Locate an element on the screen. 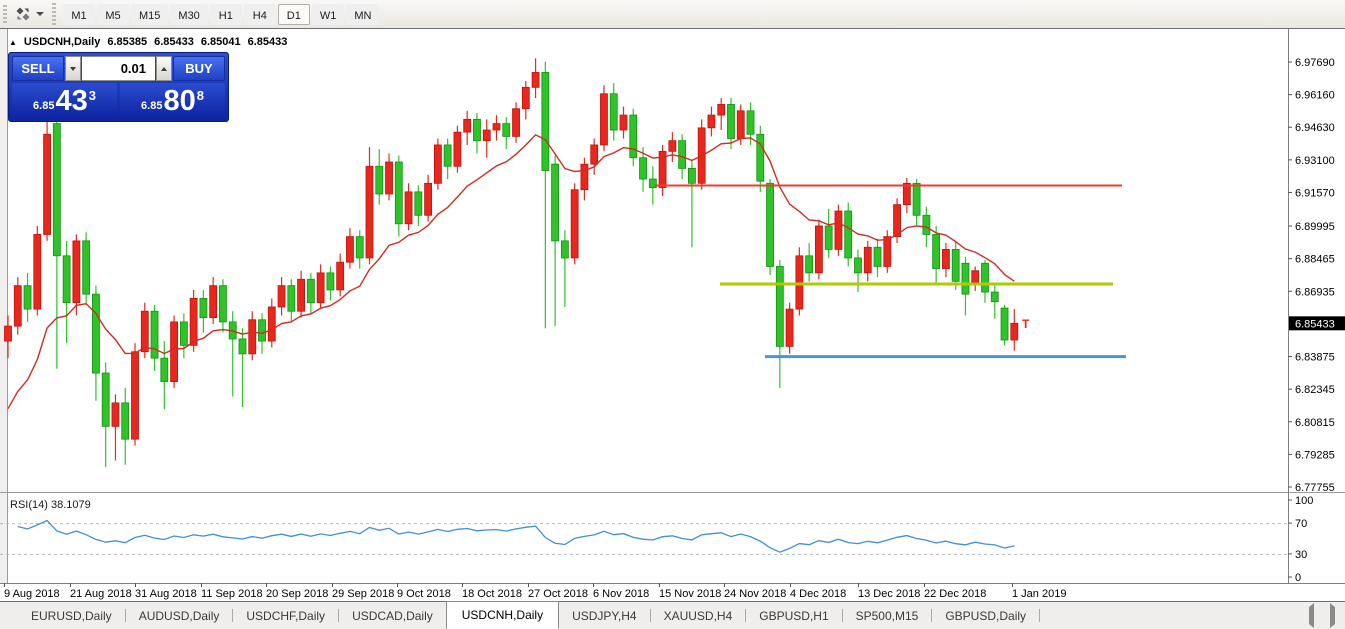 The width and height of the screenshot is (1345, 629). tabs-scroll-left-button is located at coordinates (1311, 615).